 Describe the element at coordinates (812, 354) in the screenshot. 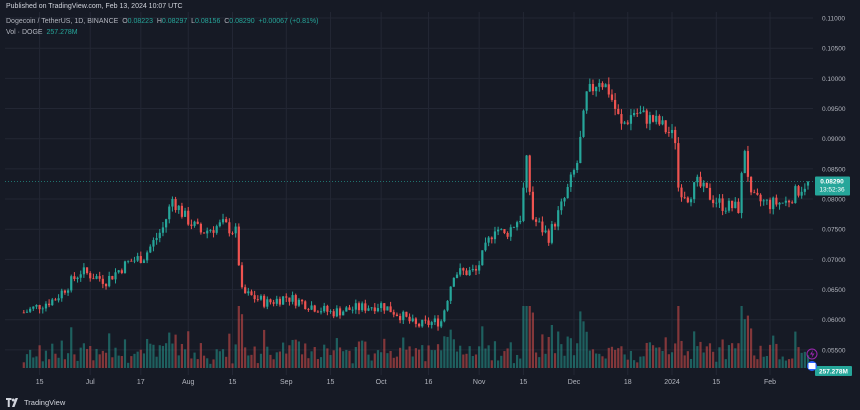

I see `lightning-glyph` at that location.